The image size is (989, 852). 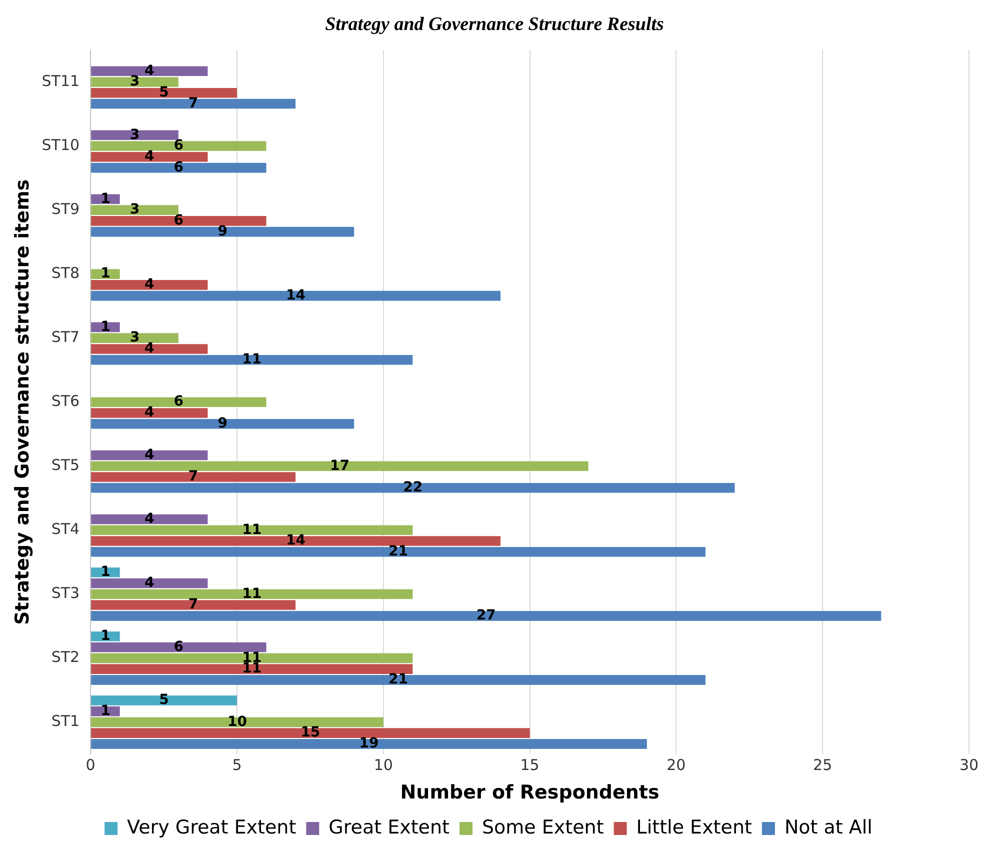 I want to click on y-tick-label: ST8, so click(x=65, y=273).